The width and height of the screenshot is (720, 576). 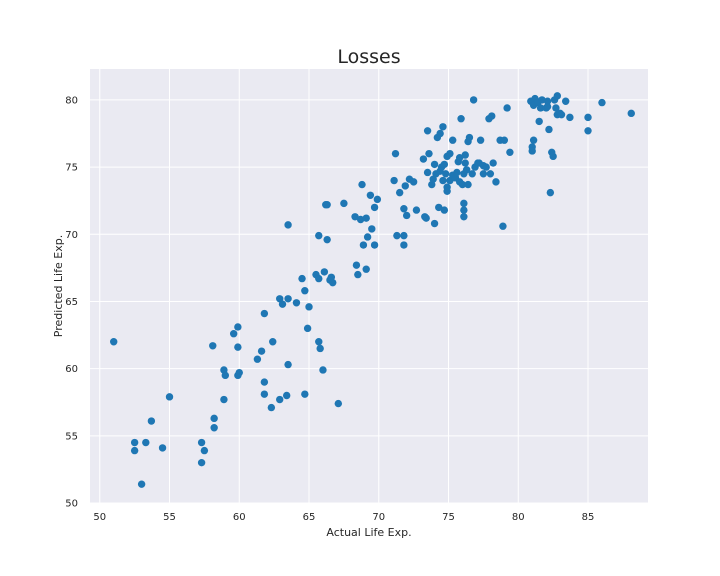 What do you see at coordinates (448, 517) in the screenshot?
I see `x-tick-label: 75` at bounding box center [448, 517].